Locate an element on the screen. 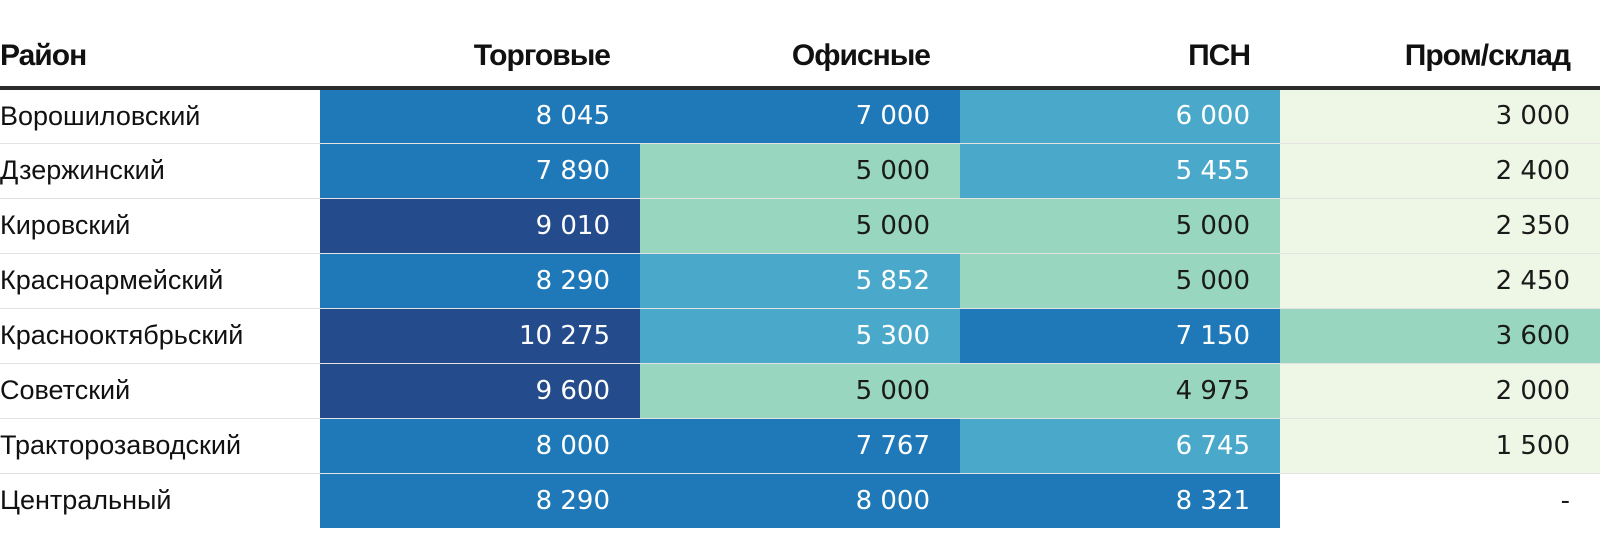 Image resolution: width=1600 pixels, height=554 pixels. table-row: Ворошиловский 8 045 7 000 6 000 3 000 is located at coordinates (800, 116).